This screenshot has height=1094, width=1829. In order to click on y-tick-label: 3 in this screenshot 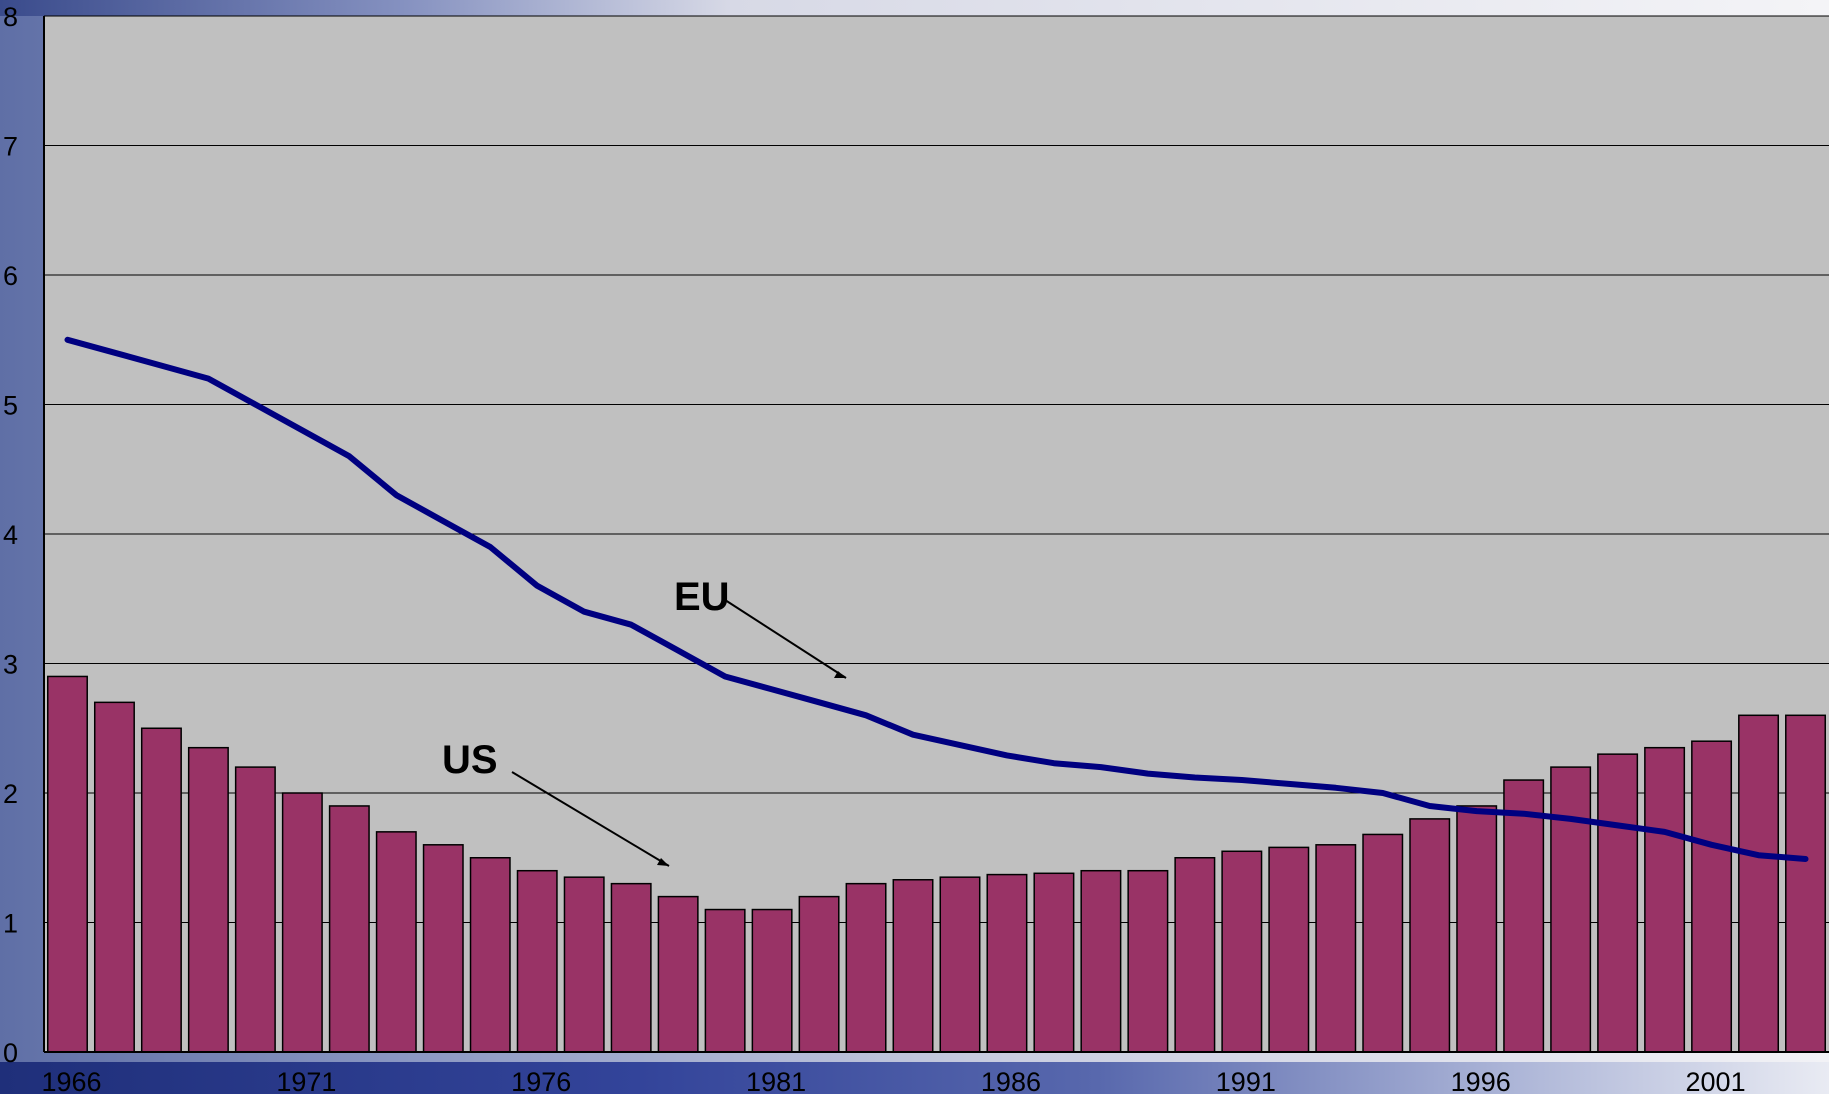, I will do `click(10, 665)`.